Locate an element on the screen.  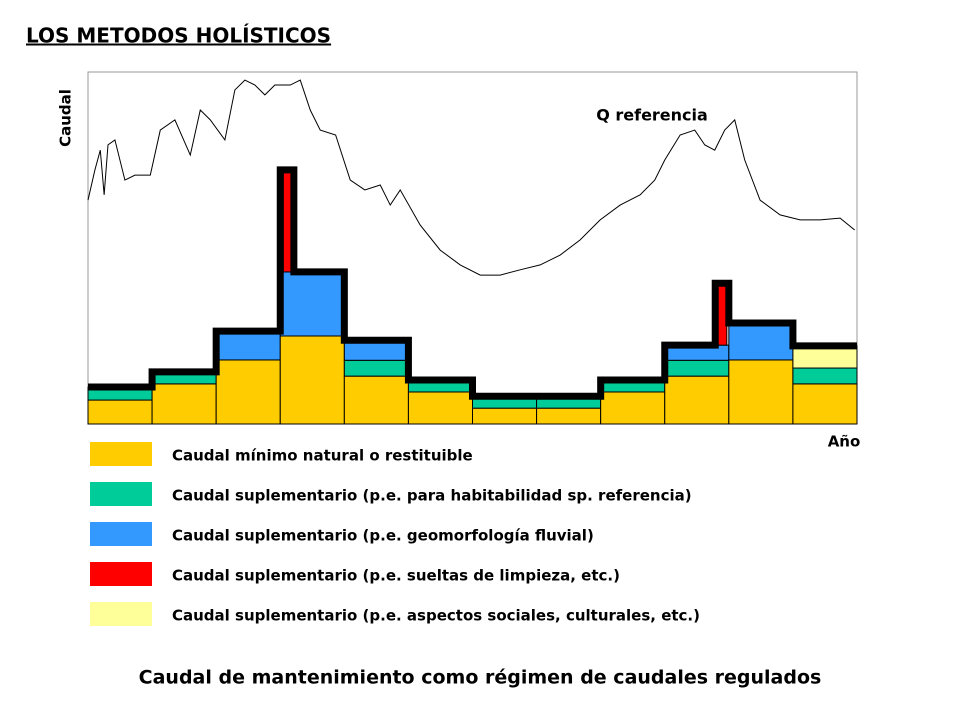
x-axis-label: Año is located at coordinates (844, 442).